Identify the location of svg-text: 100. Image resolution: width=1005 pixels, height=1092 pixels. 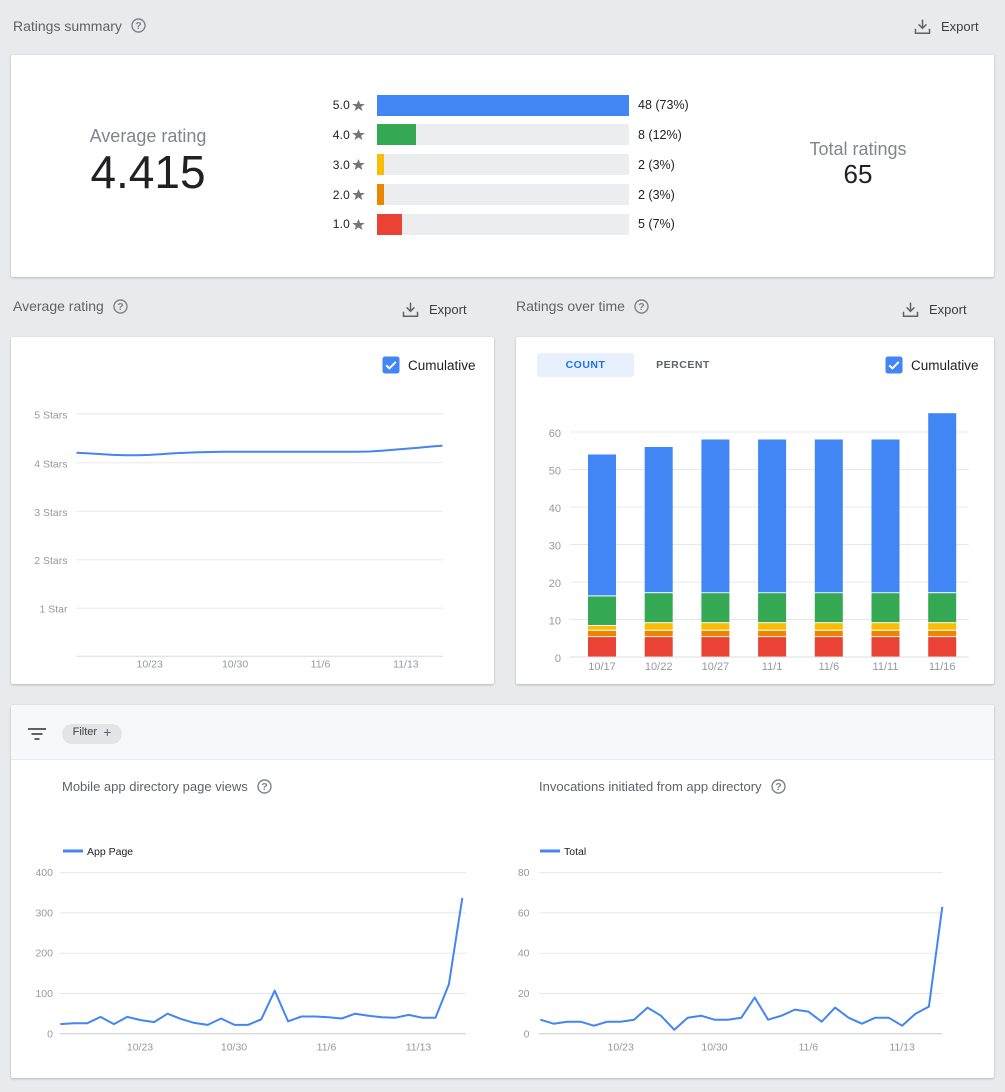
(44, 994).